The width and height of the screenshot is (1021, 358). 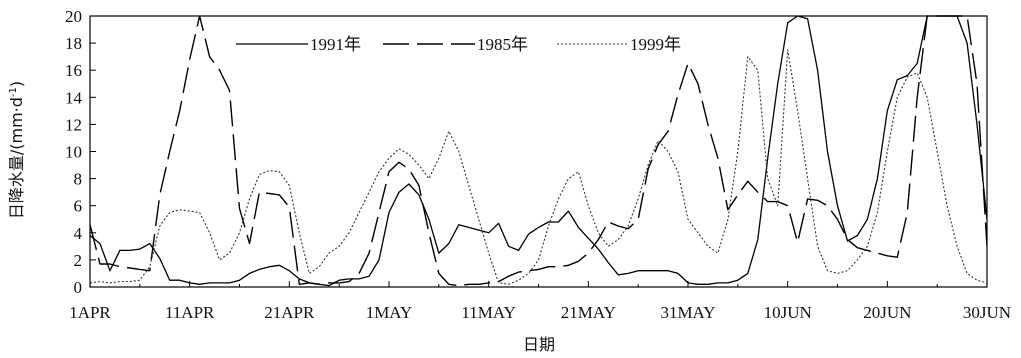 I want to click on y-axis-title-sup: -1, so click(x=13, y=92).